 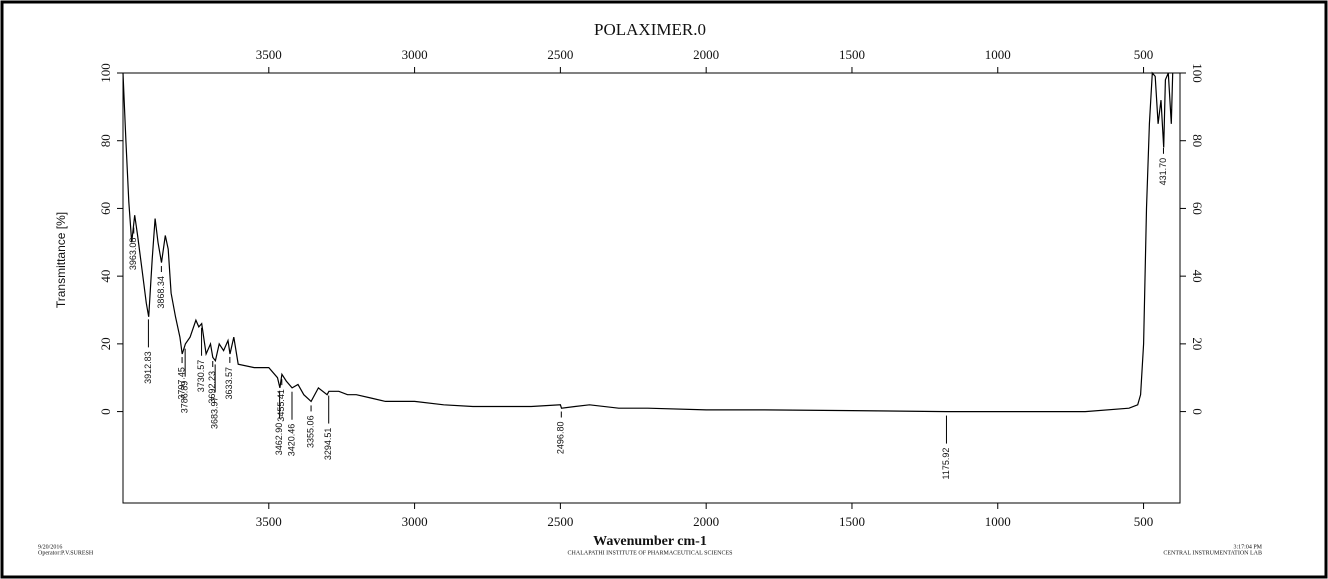 What do you see at coordinates (1197, 208) in the screenshot?
I see `y-tick-label-right: 60` at bounding box center [1197, 208].